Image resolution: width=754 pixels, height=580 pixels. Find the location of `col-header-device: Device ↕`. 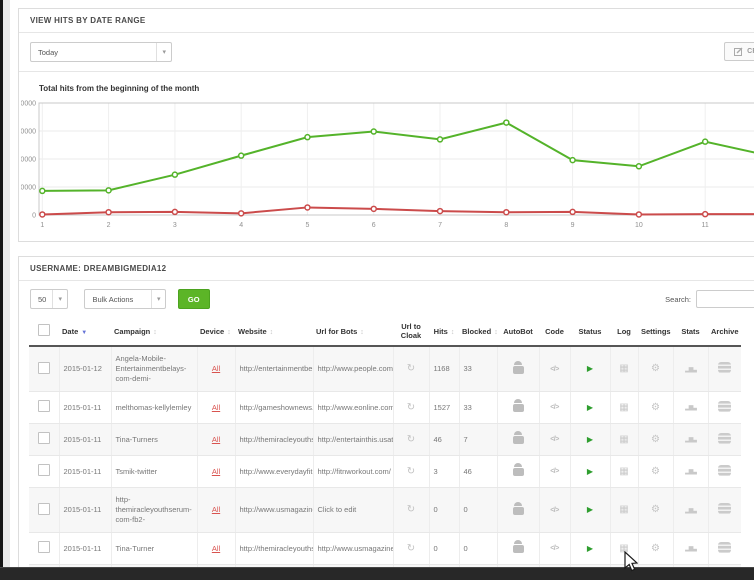

col-header-device: Device ↕ is located at coordinates (216, 332).